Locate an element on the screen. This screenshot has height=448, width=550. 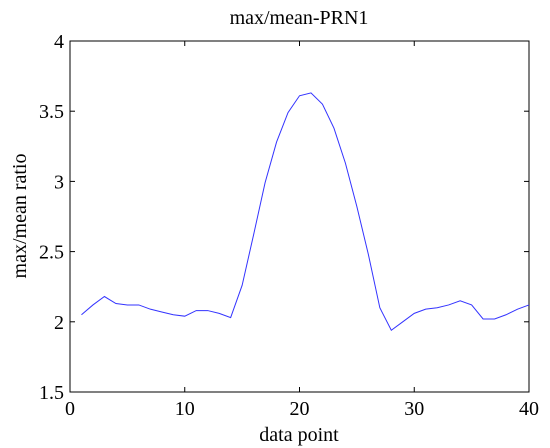
y-tick-label: 3 is located at coordinates (59, 182).